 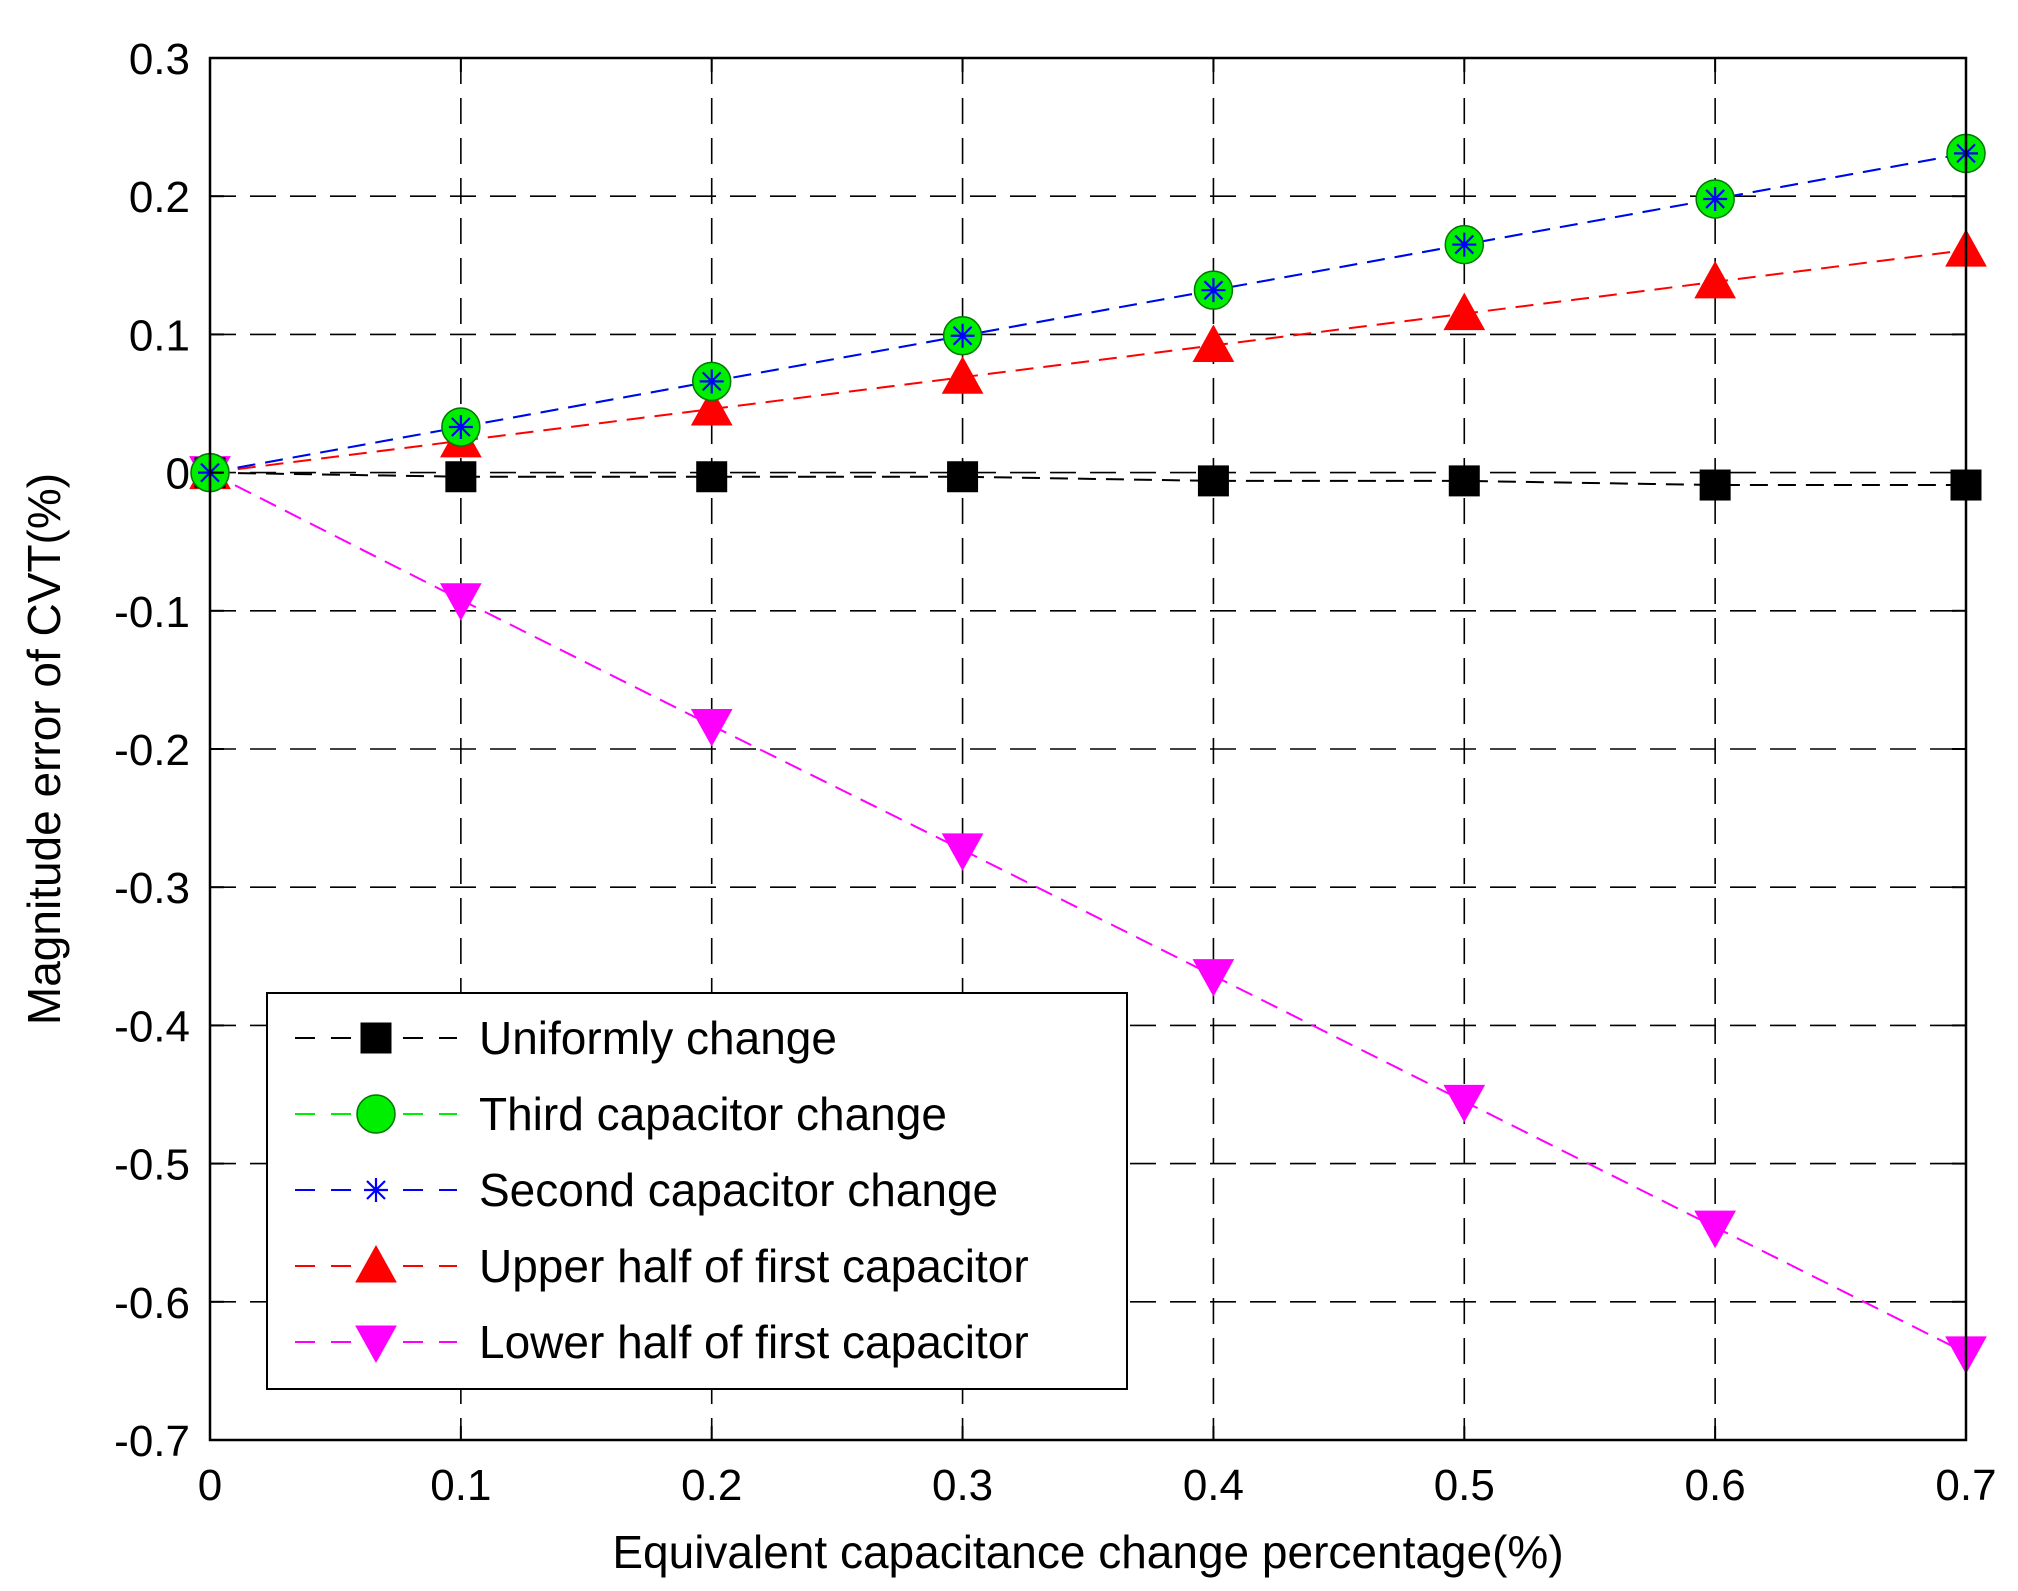 I want to click on legend-label-3: Upper half of first capacitor, so click(x=754, y=1266).